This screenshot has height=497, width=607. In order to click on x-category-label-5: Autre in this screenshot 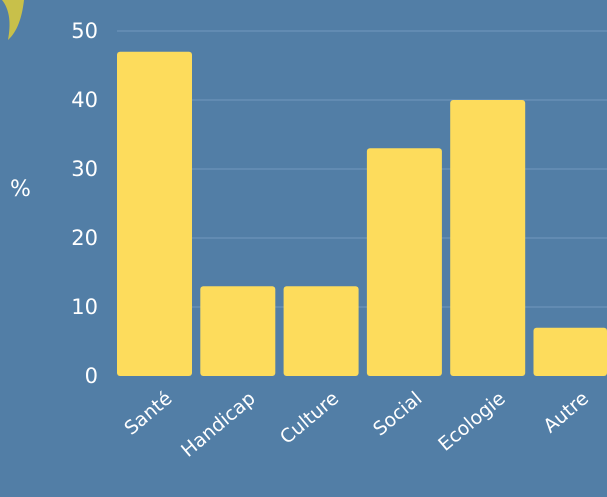, I will do `click(566, 412)`.